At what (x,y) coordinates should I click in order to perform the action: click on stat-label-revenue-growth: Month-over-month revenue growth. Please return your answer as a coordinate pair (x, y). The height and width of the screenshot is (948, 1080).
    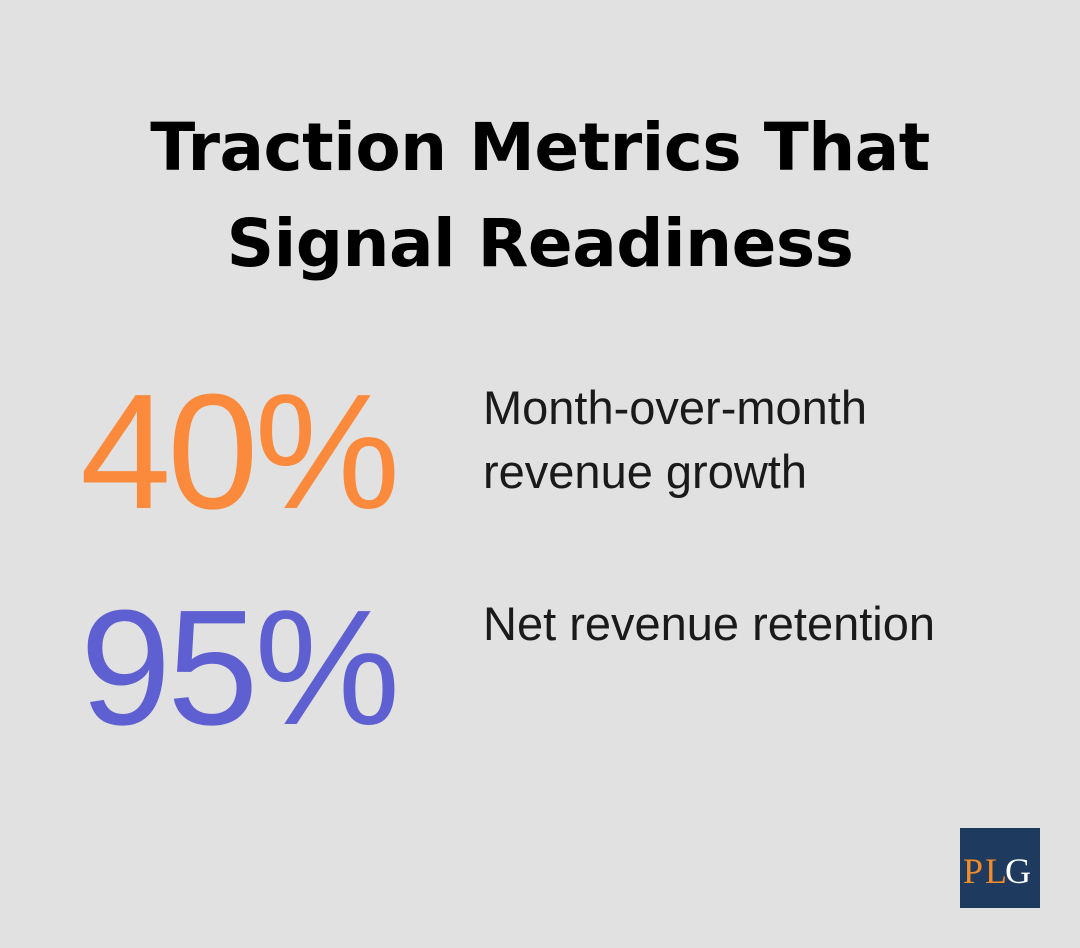
    Looking at the image, I should click on (763, 440).